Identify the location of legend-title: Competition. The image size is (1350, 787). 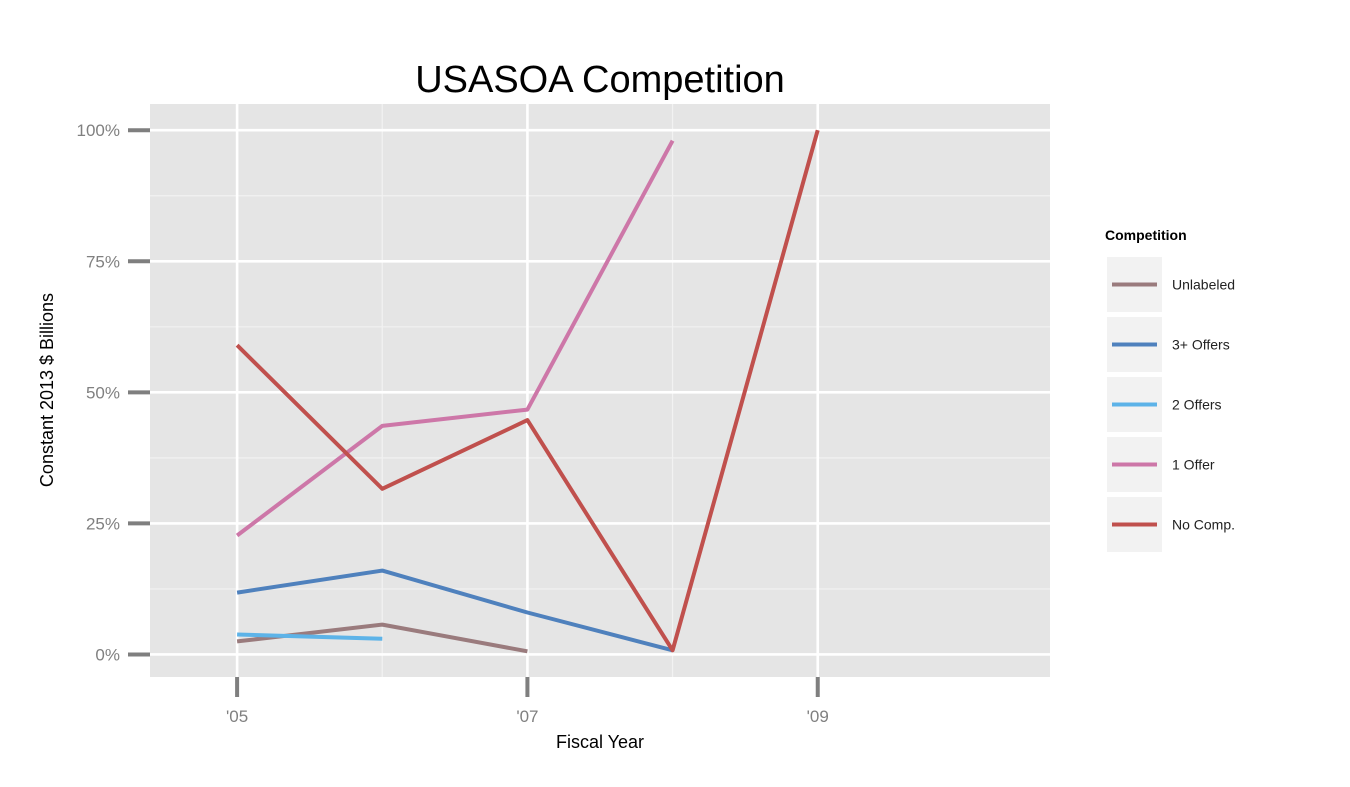
(1146, 235).